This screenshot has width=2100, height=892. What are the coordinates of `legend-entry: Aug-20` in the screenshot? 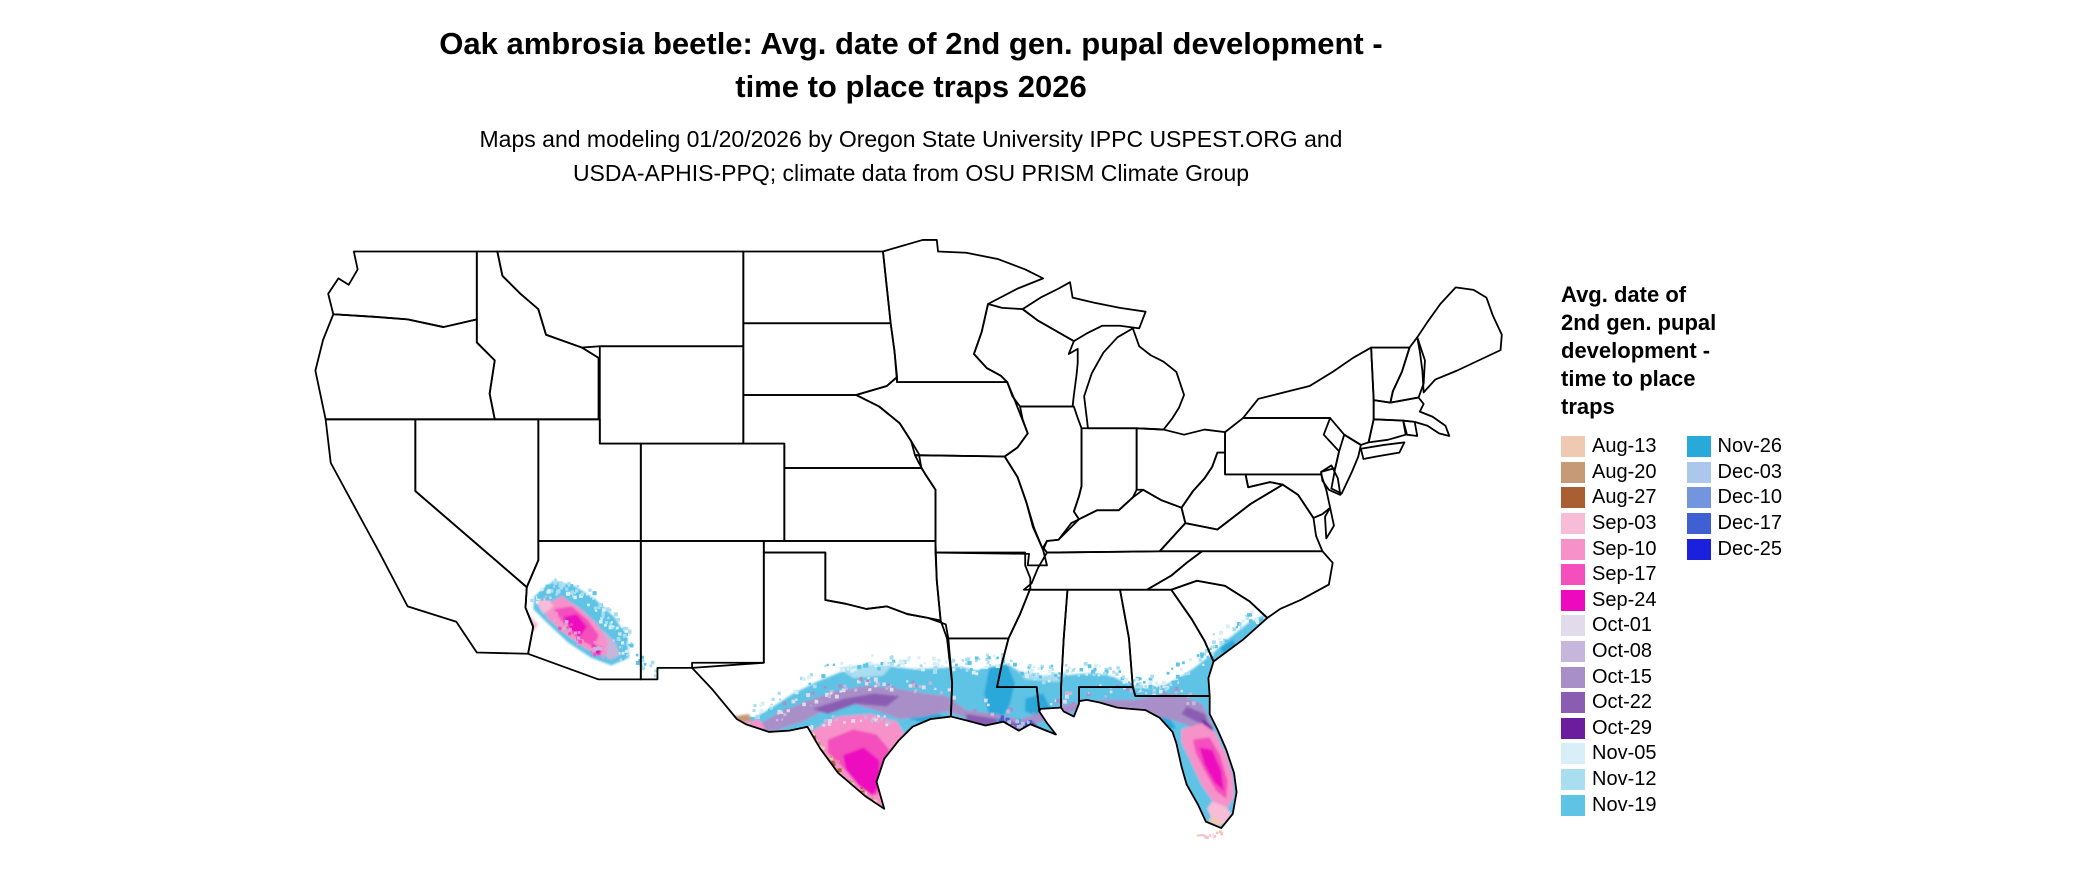 It's located at (1609, 473).